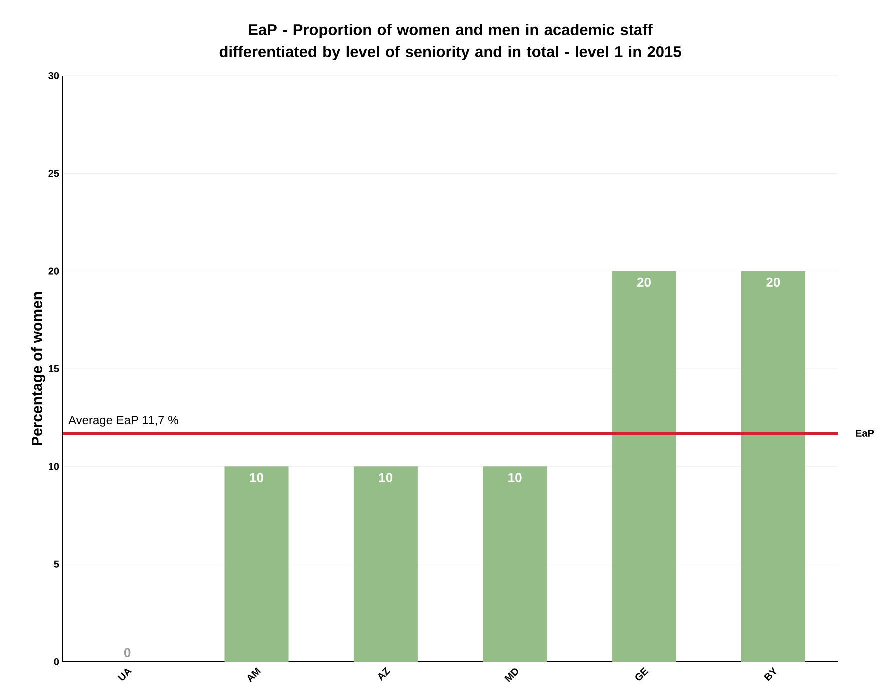 The height and width of the screenshot is (689, 883). I want to click on y-tick-label: 10, so click(54, 466).